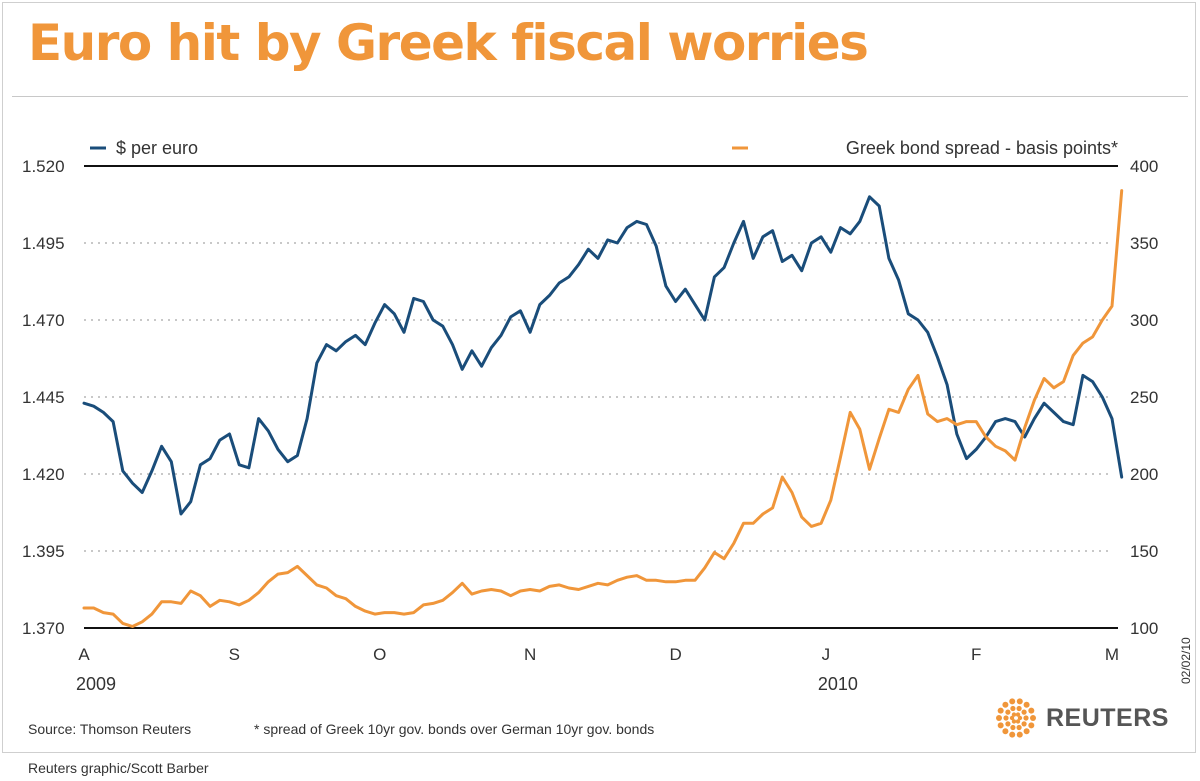 Image resolution: width=1200 pixels, height=781 pixels. What do you see at coordinates (43, 166) in the screenshot?
I see `left-axis-tick-label: 1.520` at bounding box center [43, 166].